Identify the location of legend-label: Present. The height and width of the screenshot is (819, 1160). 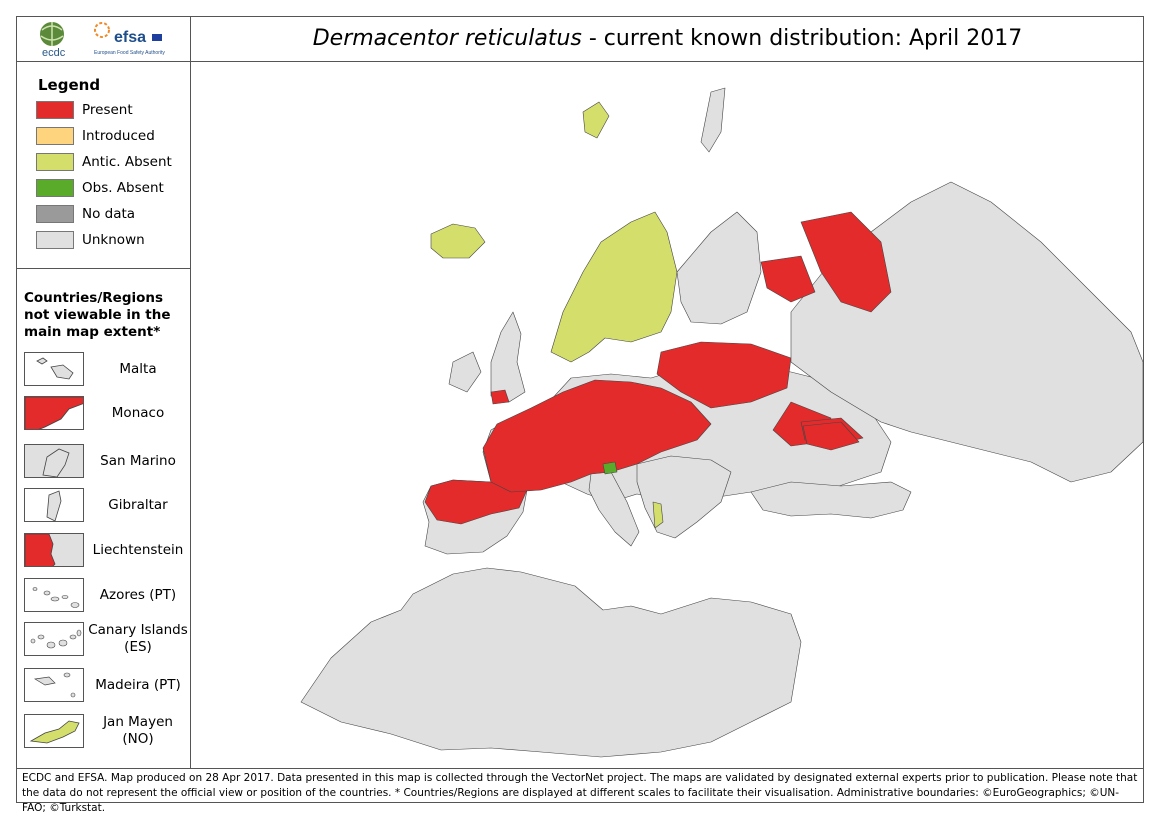
(107, 110).